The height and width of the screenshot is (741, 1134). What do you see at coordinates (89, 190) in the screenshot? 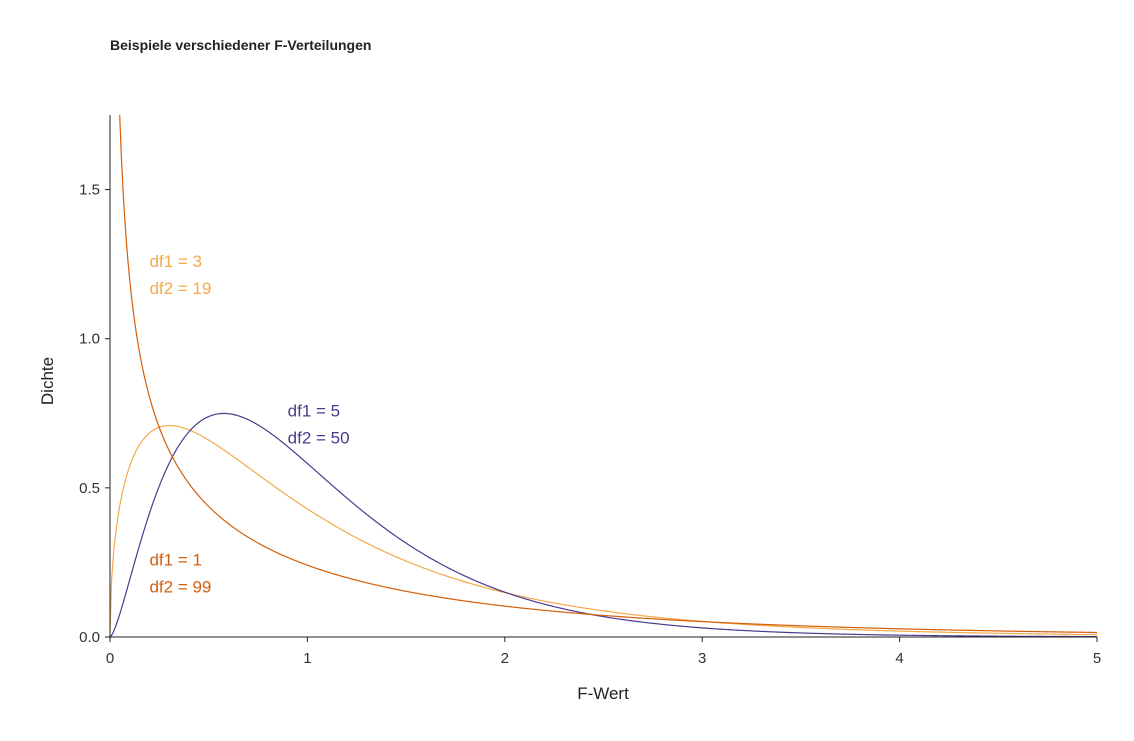
I see `y-tick-label: 1.5` at bounding box center [89, 190].